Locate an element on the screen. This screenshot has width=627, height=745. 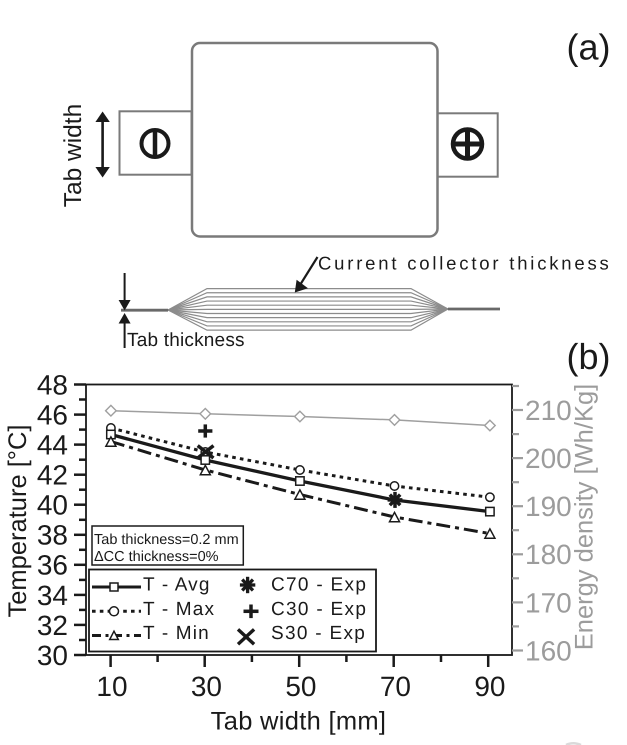
svg-text: 10 is located at coordinates (111, 686).